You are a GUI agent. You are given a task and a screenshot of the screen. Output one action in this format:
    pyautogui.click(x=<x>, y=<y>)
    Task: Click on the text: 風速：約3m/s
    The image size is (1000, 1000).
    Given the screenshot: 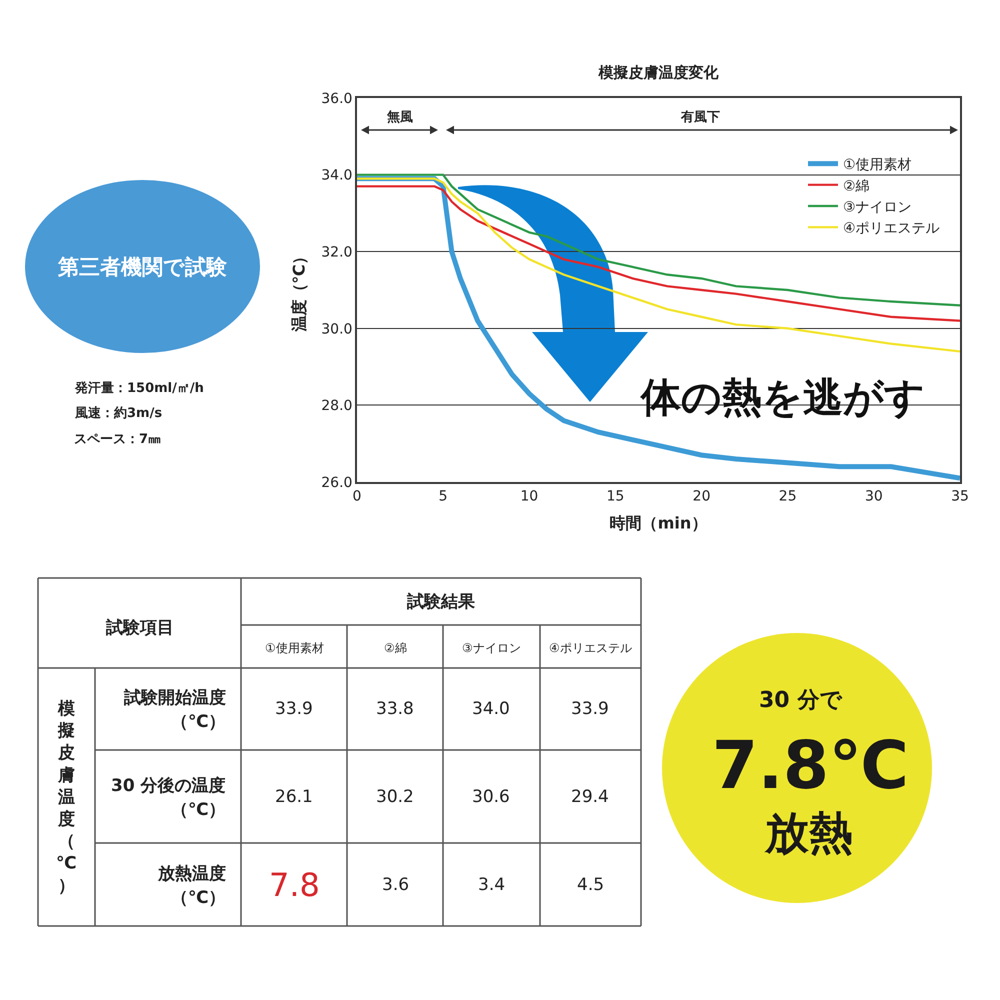 What is the action you would take?
    pyautogui.click(x=118, y=413)
    